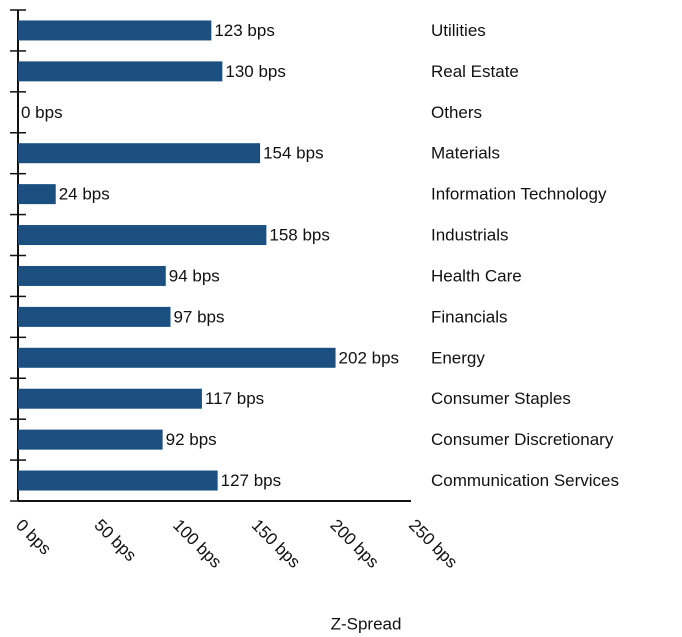 This screenshot has width=682, height=637. Describe the element at coordinates (354, 544) in the screenshot. I see `x-tick-label: 200 bps` at that location.